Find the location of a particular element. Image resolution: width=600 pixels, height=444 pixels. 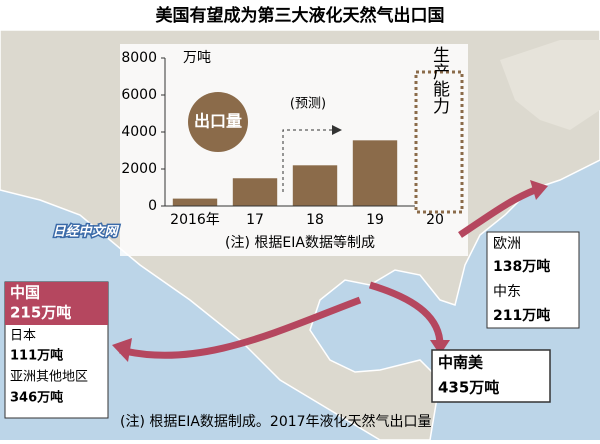

europe-item: 中东 is located at coordinates (507, 292).